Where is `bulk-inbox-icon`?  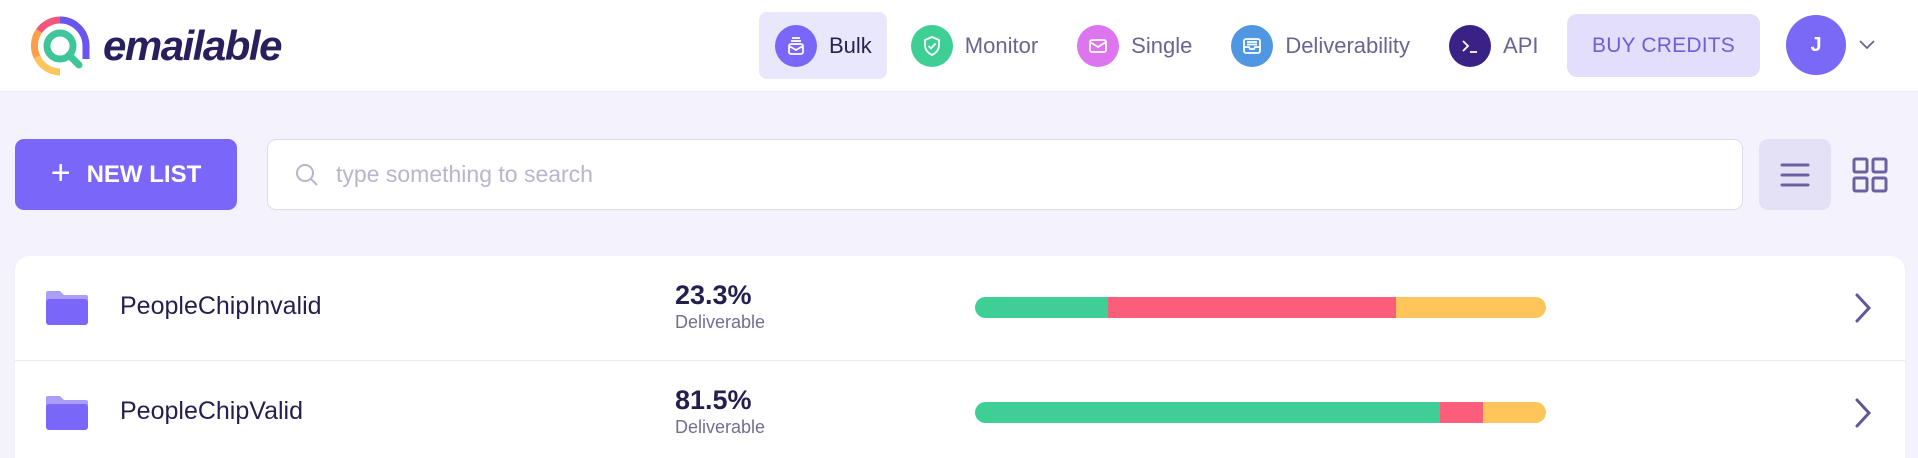 bulk-inbox-icon is located at coordinates (796, 45).